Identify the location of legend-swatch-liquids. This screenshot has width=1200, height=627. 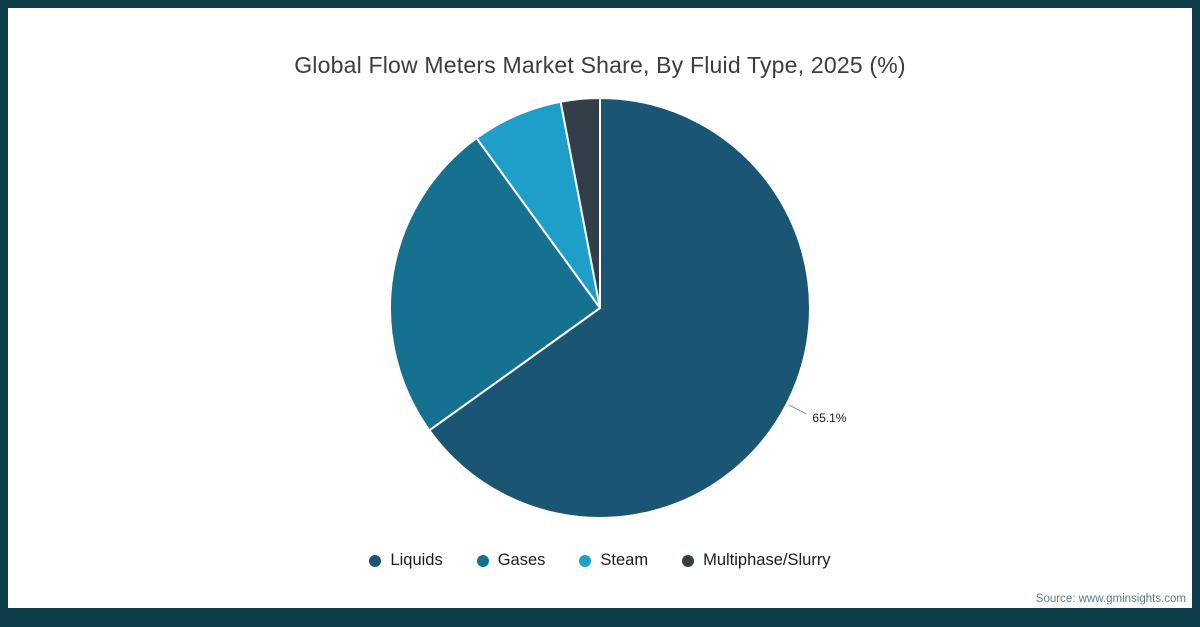
(375, 560).